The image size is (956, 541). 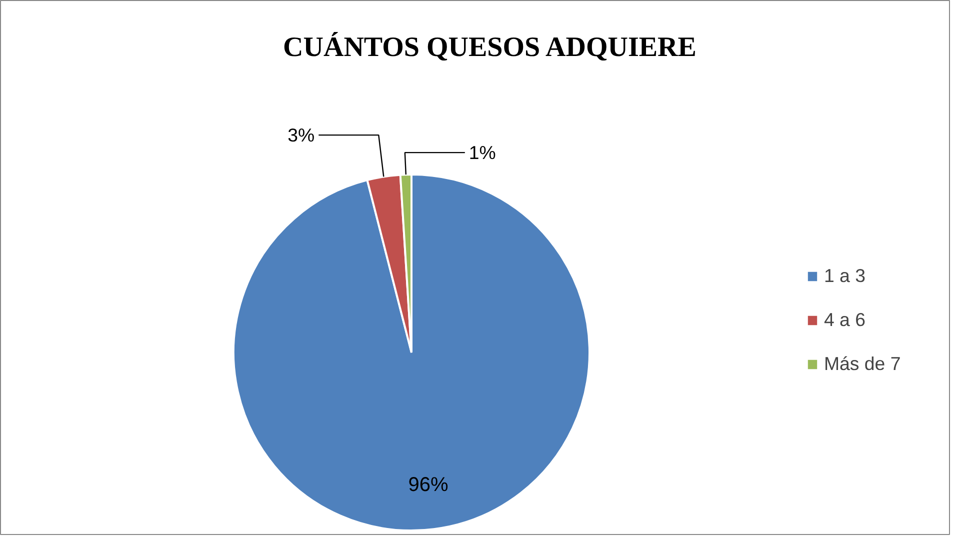 What do you see at coordinates (301, 135) in the screenshot?
I see `data-label: 3%` at bounding box center [301, 135].